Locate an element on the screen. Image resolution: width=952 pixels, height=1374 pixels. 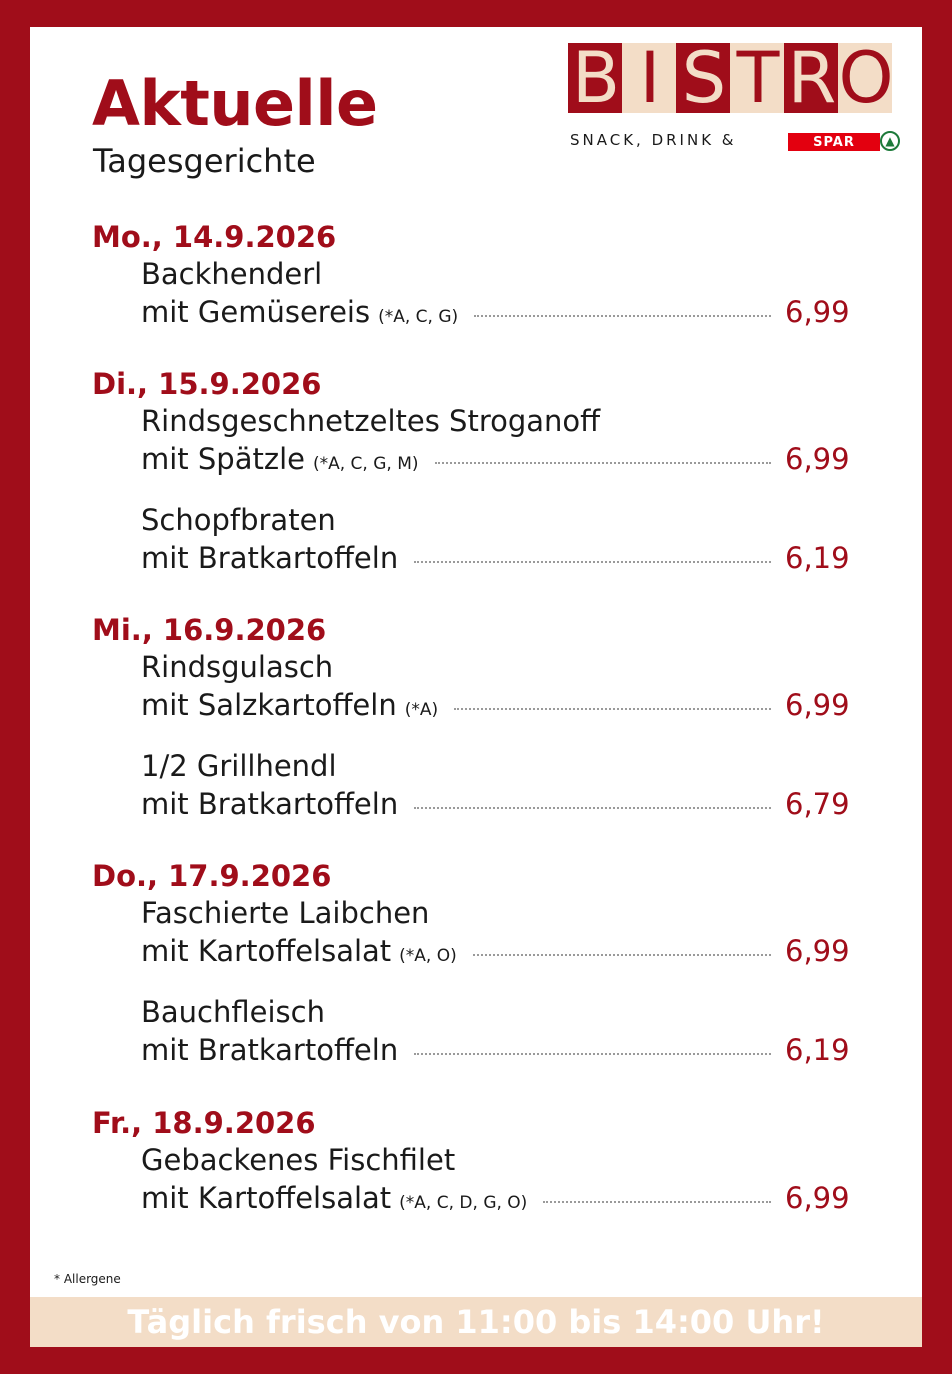
dish-price: 6,79 is located at coordinates (817, 804).